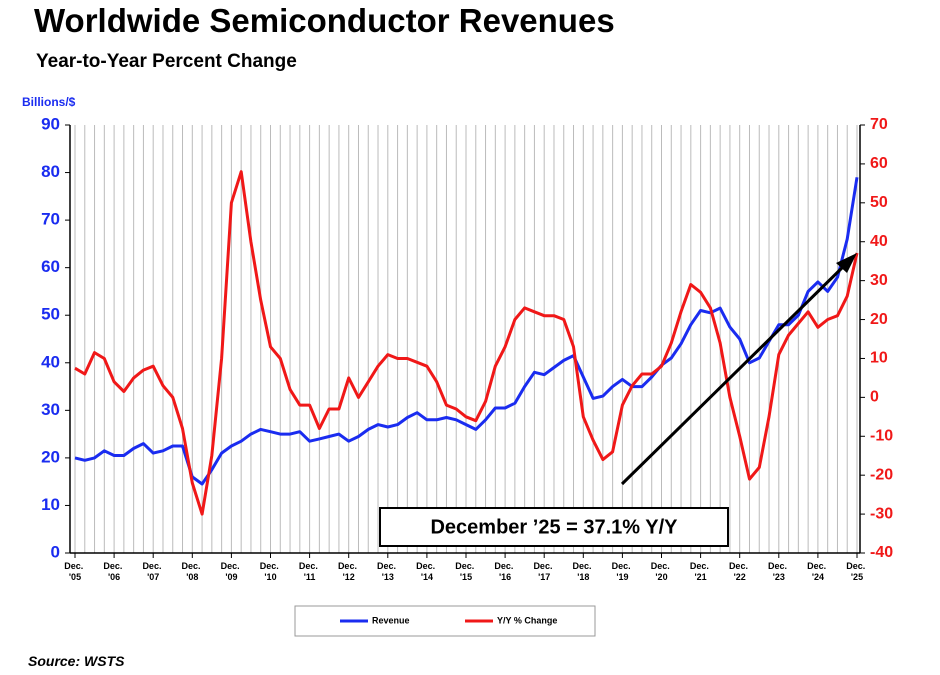  Describe the element at coordinates (50, 219) in the screenshot. I see `y-tick-label: 70` at that location.